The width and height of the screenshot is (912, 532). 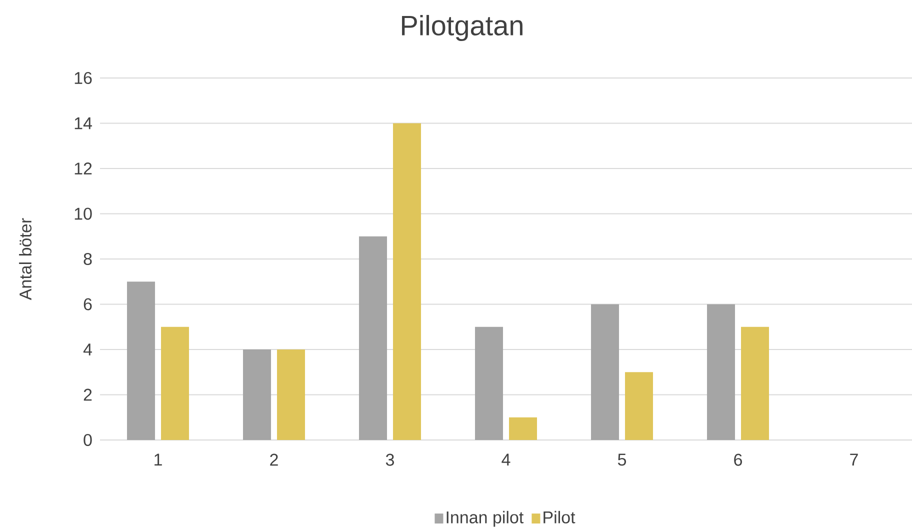 I want to click on y-tick-label: 12, so click(x=83, y=168).